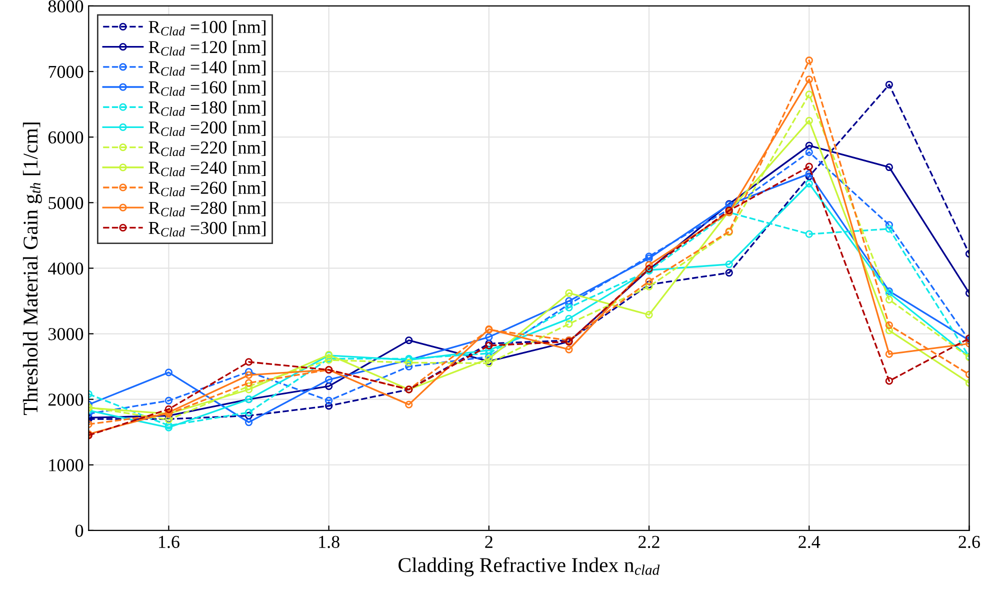 The image size is (985, 596). What do you see at coordinates (207, 188) in the screenshot?
I see `legend-label: R$_{Clad}$ =260 [nm]` at bounding box center [207, 188].